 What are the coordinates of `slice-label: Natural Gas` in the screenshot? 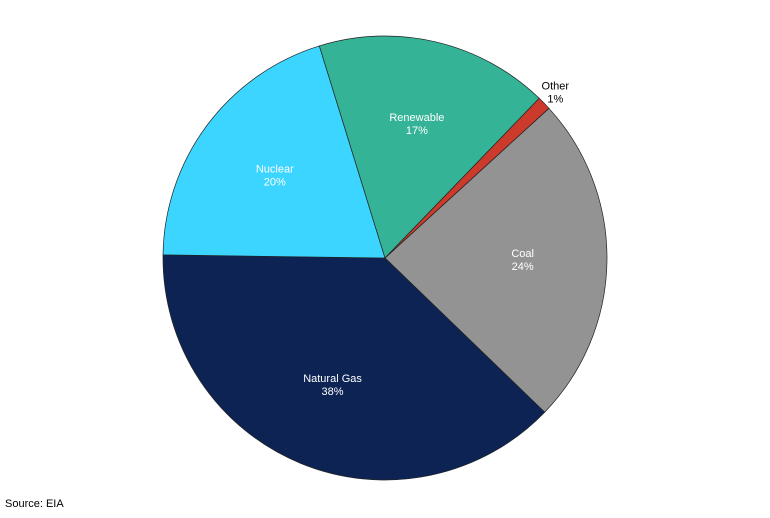 It's located at (332, 379).